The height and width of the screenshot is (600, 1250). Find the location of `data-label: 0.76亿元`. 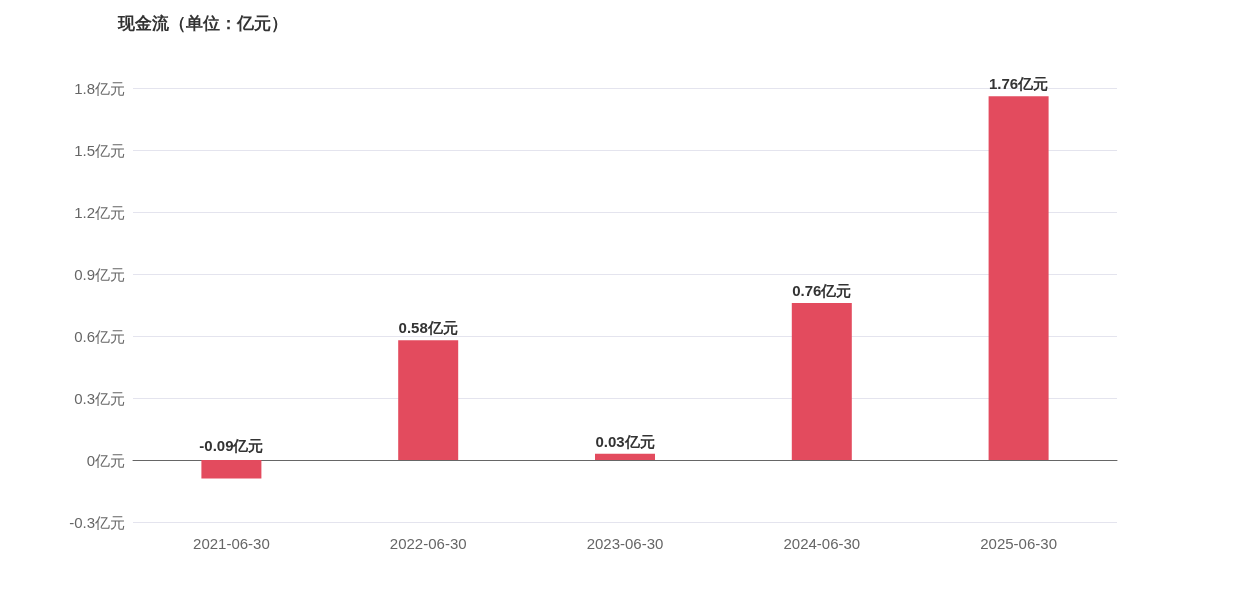

data-label: 0.76亿元 is located at coordinates (822, 290).